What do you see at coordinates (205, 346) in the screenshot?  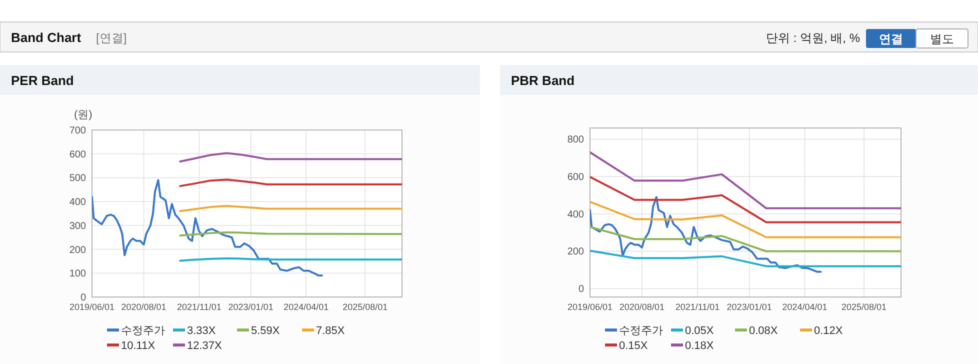 I see `legend-label: 12.37X` at bounding box center [205, 346].